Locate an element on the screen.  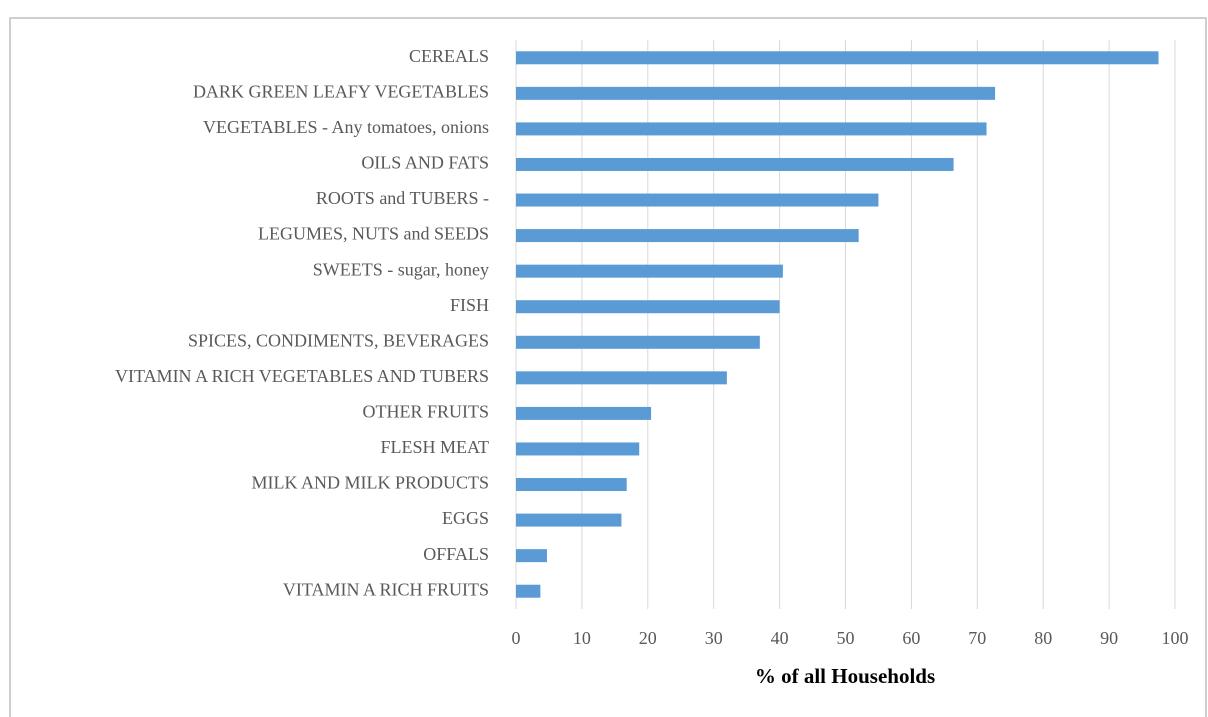
x-tick-label: 20 is located at coordinates (648, 638).